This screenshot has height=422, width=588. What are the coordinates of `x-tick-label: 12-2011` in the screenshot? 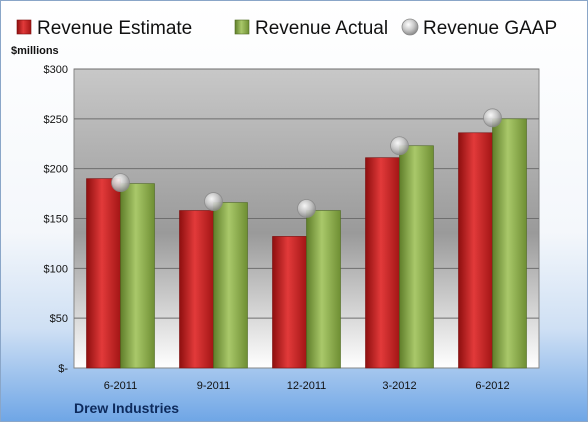 It's located at (307, 386).